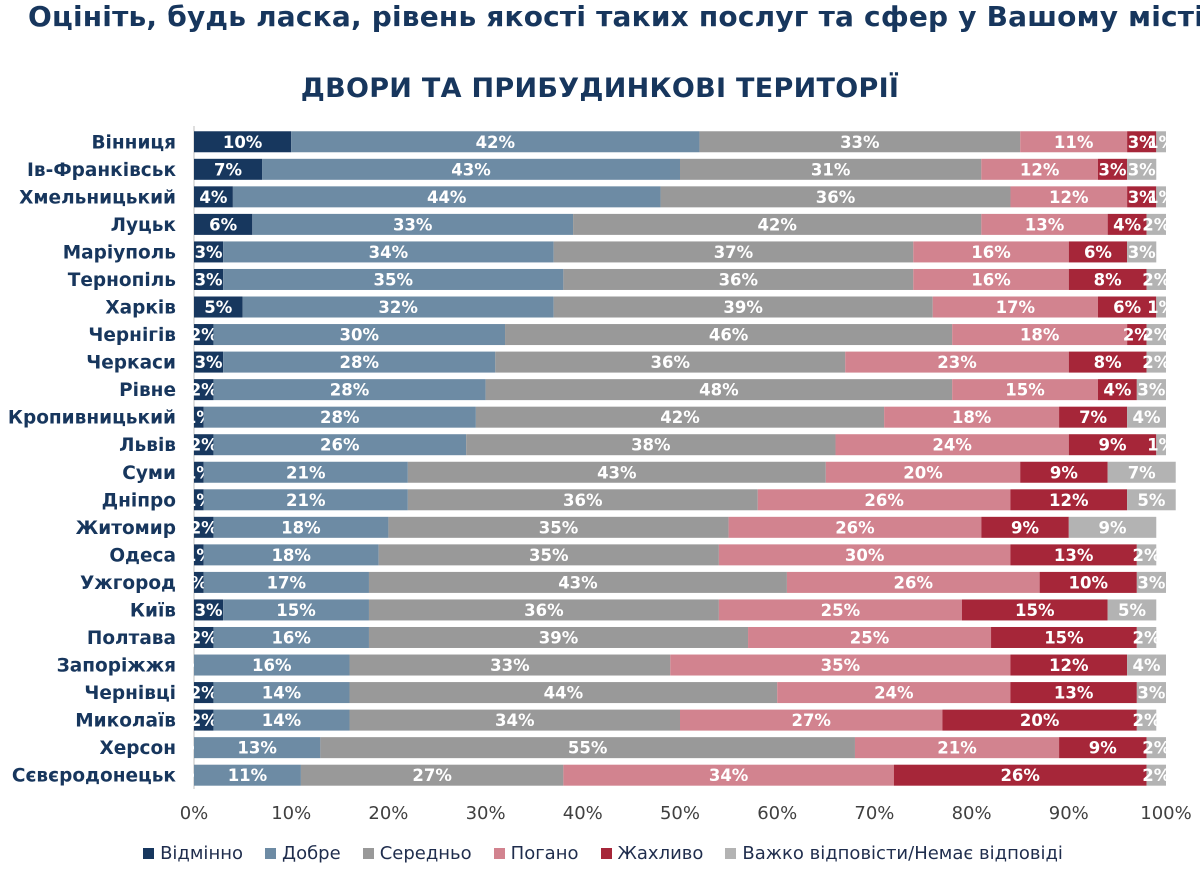  What do you see at coordinates (125, 721) in the screenshot?
I see `category-label: Миколаїв` at bounding box center [125, 721].